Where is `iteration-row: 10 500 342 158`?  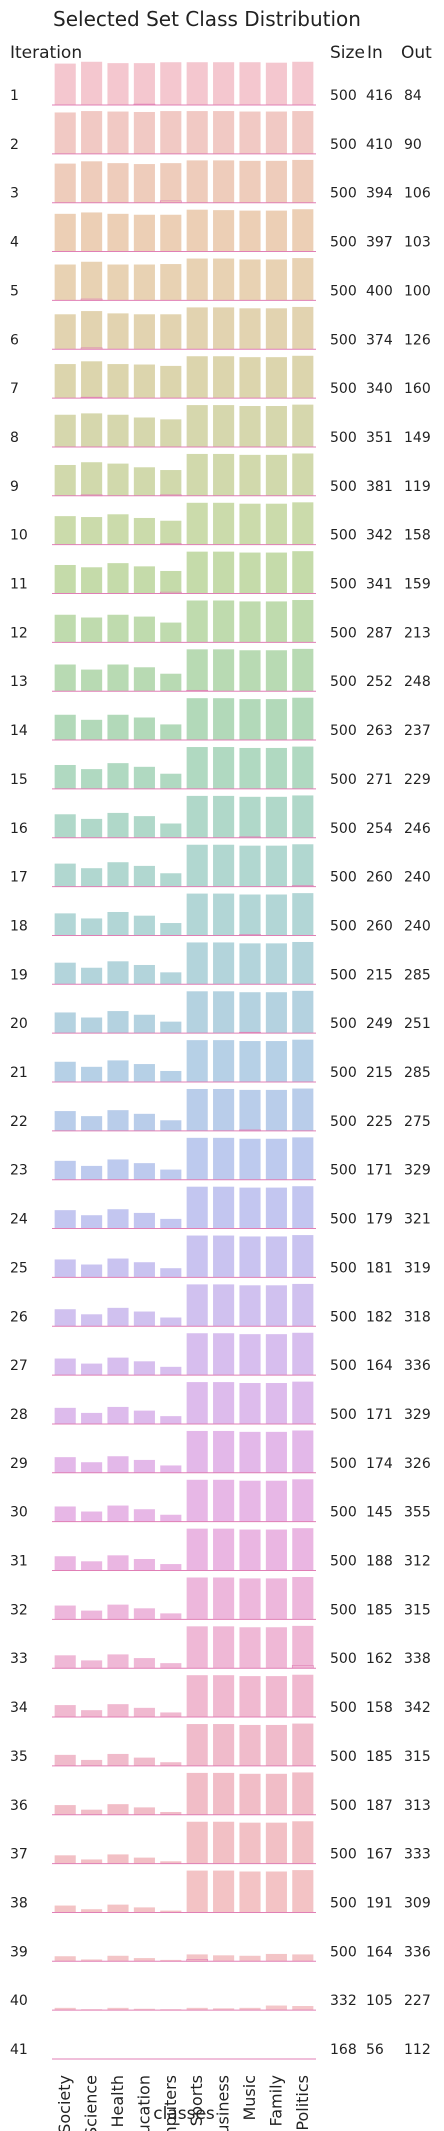
iteration-row: 10 500 342 158 is located at coordinates (220, 524).